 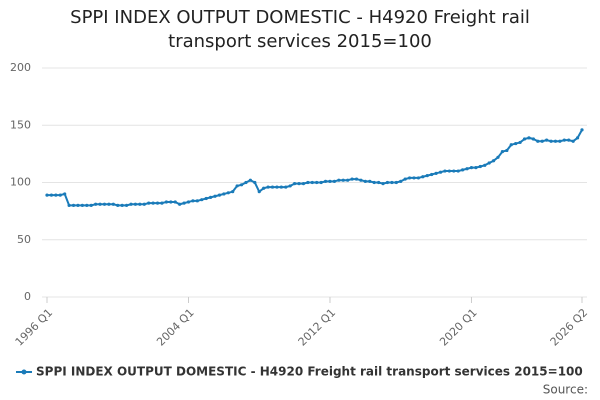 What do you see at coordinates (175, 327) in the screenshot?
I see `x-tick-label: 2004 Q1` at bounding box center [175, 327].